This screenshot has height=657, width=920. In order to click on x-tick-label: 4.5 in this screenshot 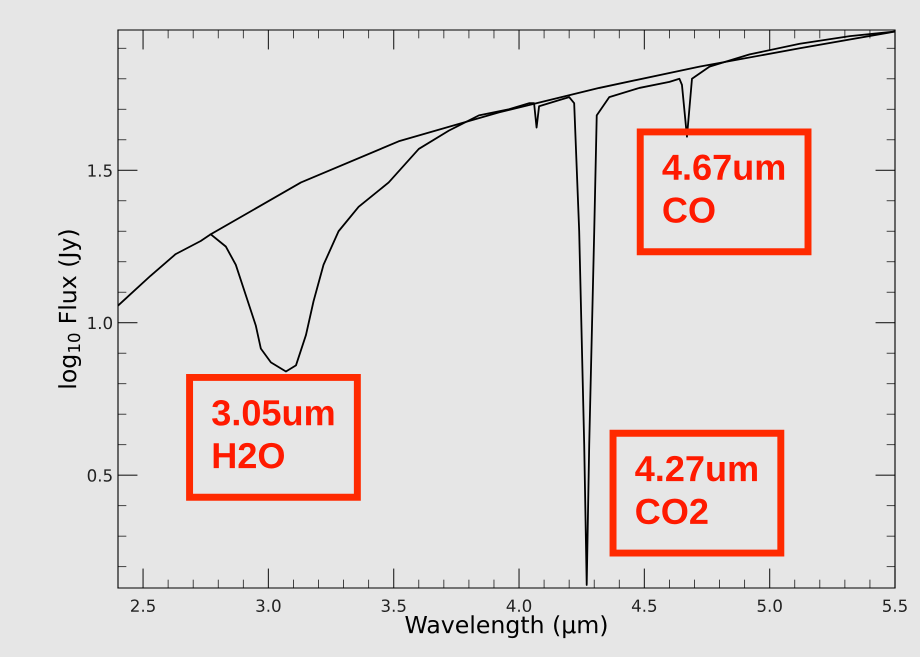, I will do `click(644, 606)`.